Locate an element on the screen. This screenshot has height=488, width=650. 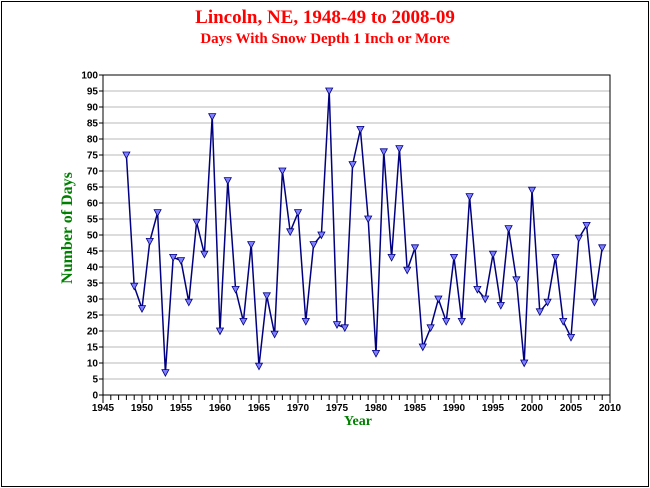
y-tick-label: 35 is located at coordinates (93, 284).